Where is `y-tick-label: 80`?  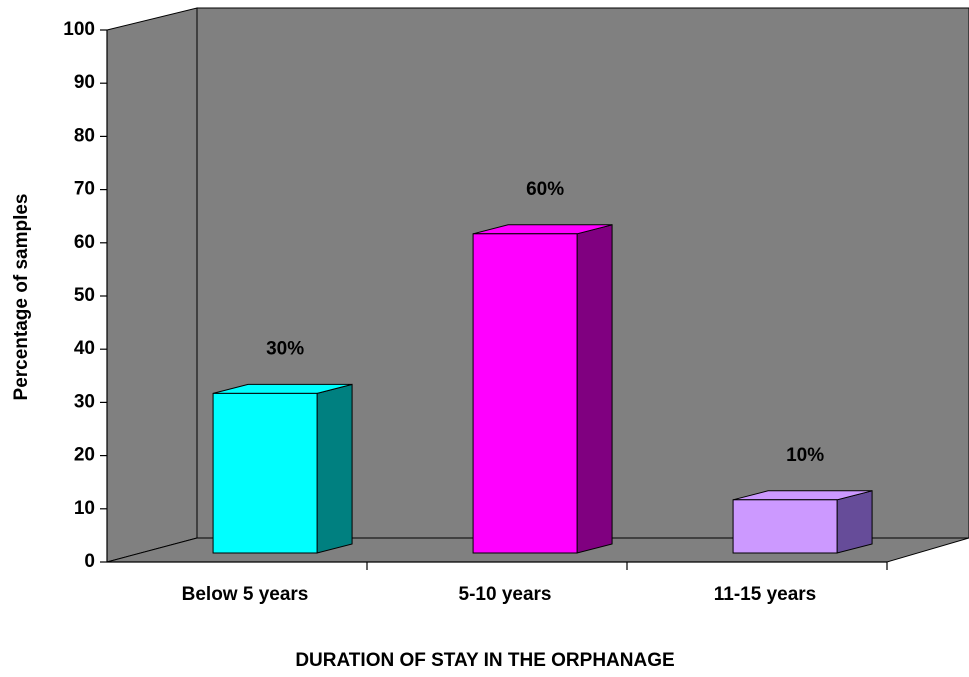
y-tick-label: 80 is located at coordinates (84, 135).